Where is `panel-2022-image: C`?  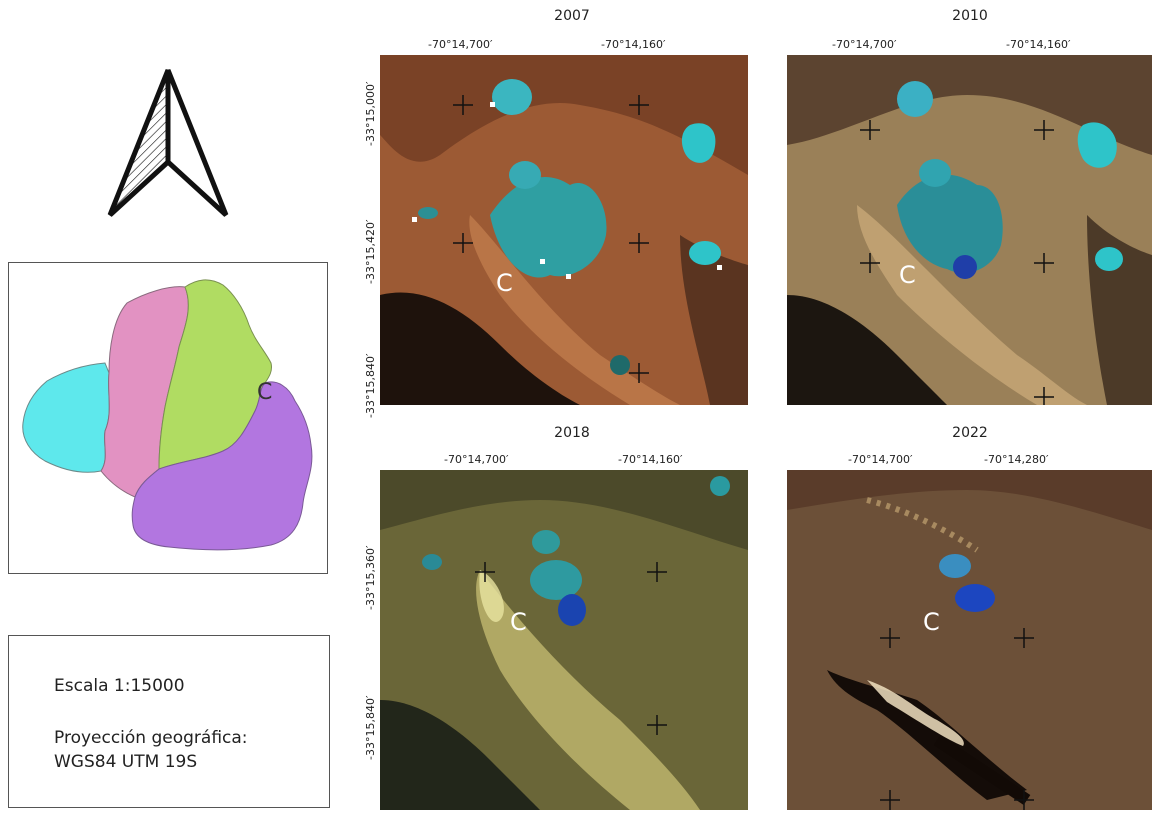 panel-2022-image: C is located at coordinates (969, 640).